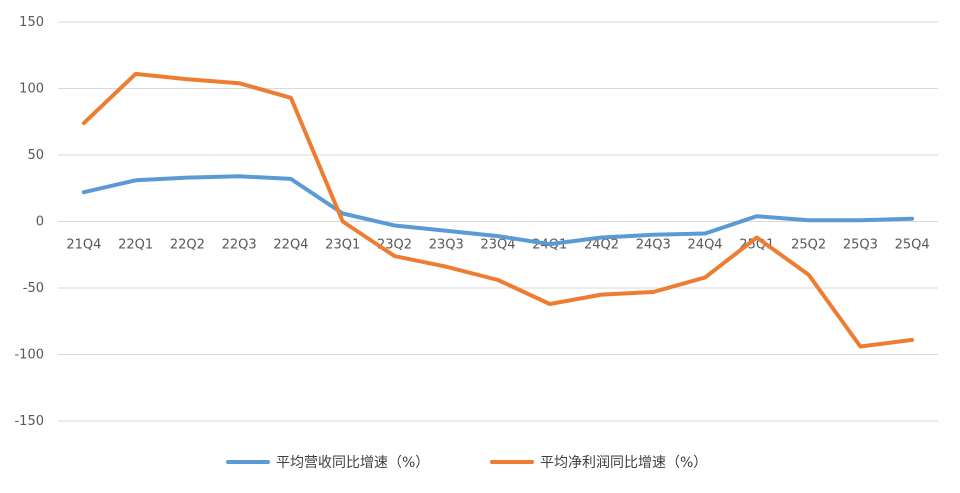 The width and height of the screenshot is (960, 493). What do you see at coordinates (860, 245) in the screenshot?
I see `x-tick-label: 25Q3` at bounding box center [860, 245].